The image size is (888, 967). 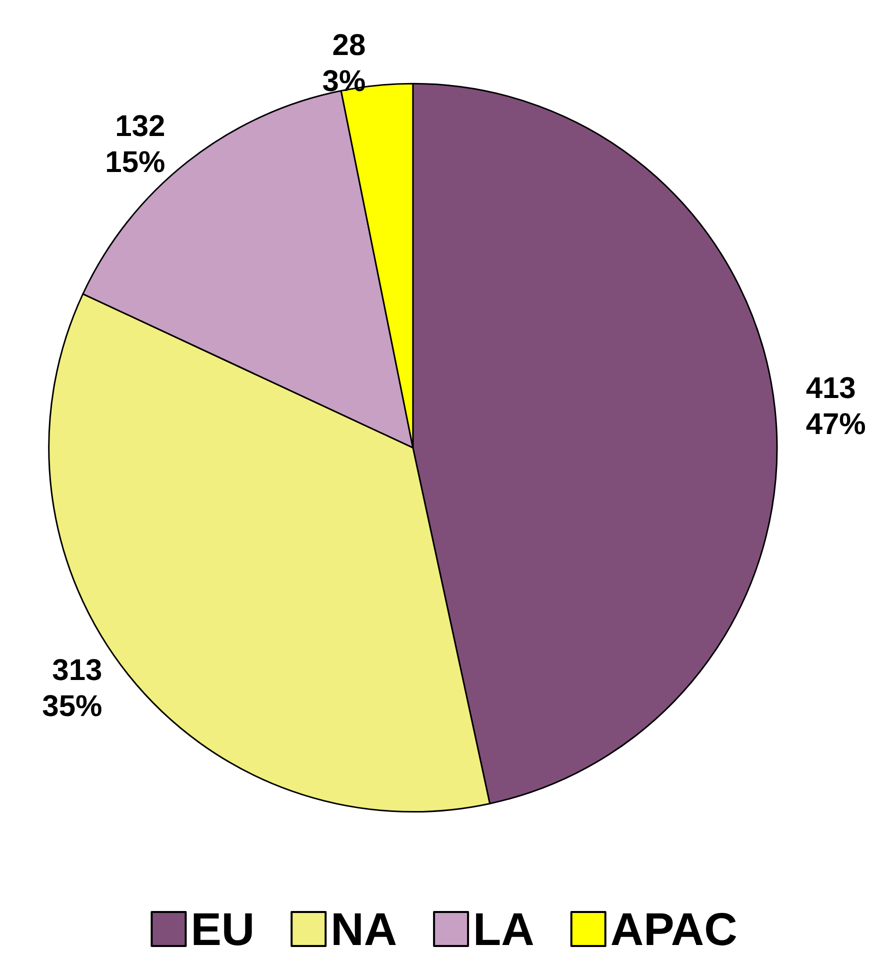 I want to click on data-label: 132 15%, so click(x=135, y=144).